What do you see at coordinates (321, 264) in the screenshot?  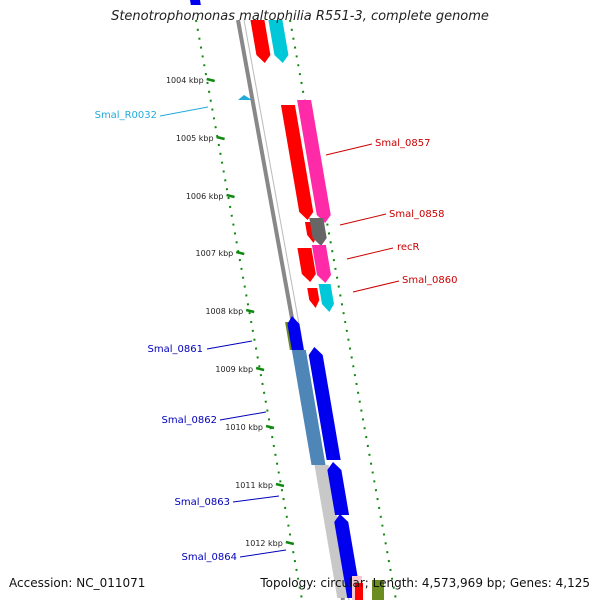 I see `feature-recR-pink` at bounding box center [321, 264].